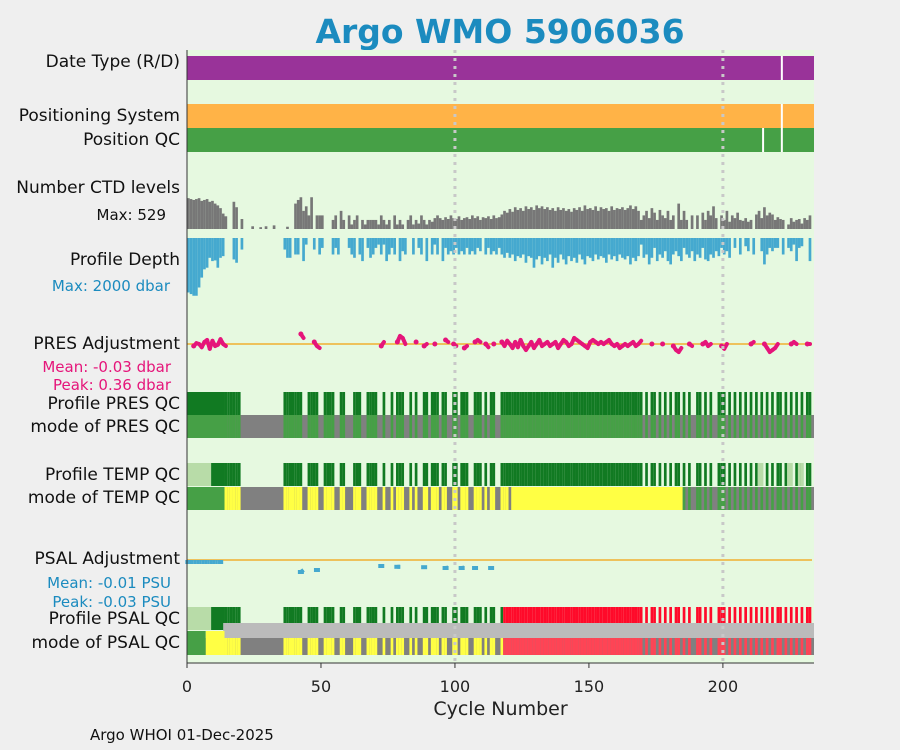 The width and height of the screenshot is (900, 750). What do you see at coordinates (105, 427) in the screenshot?
I see `row-label-mode-pres-qc: mode of PRES QC` at bounding box center [105, 427].